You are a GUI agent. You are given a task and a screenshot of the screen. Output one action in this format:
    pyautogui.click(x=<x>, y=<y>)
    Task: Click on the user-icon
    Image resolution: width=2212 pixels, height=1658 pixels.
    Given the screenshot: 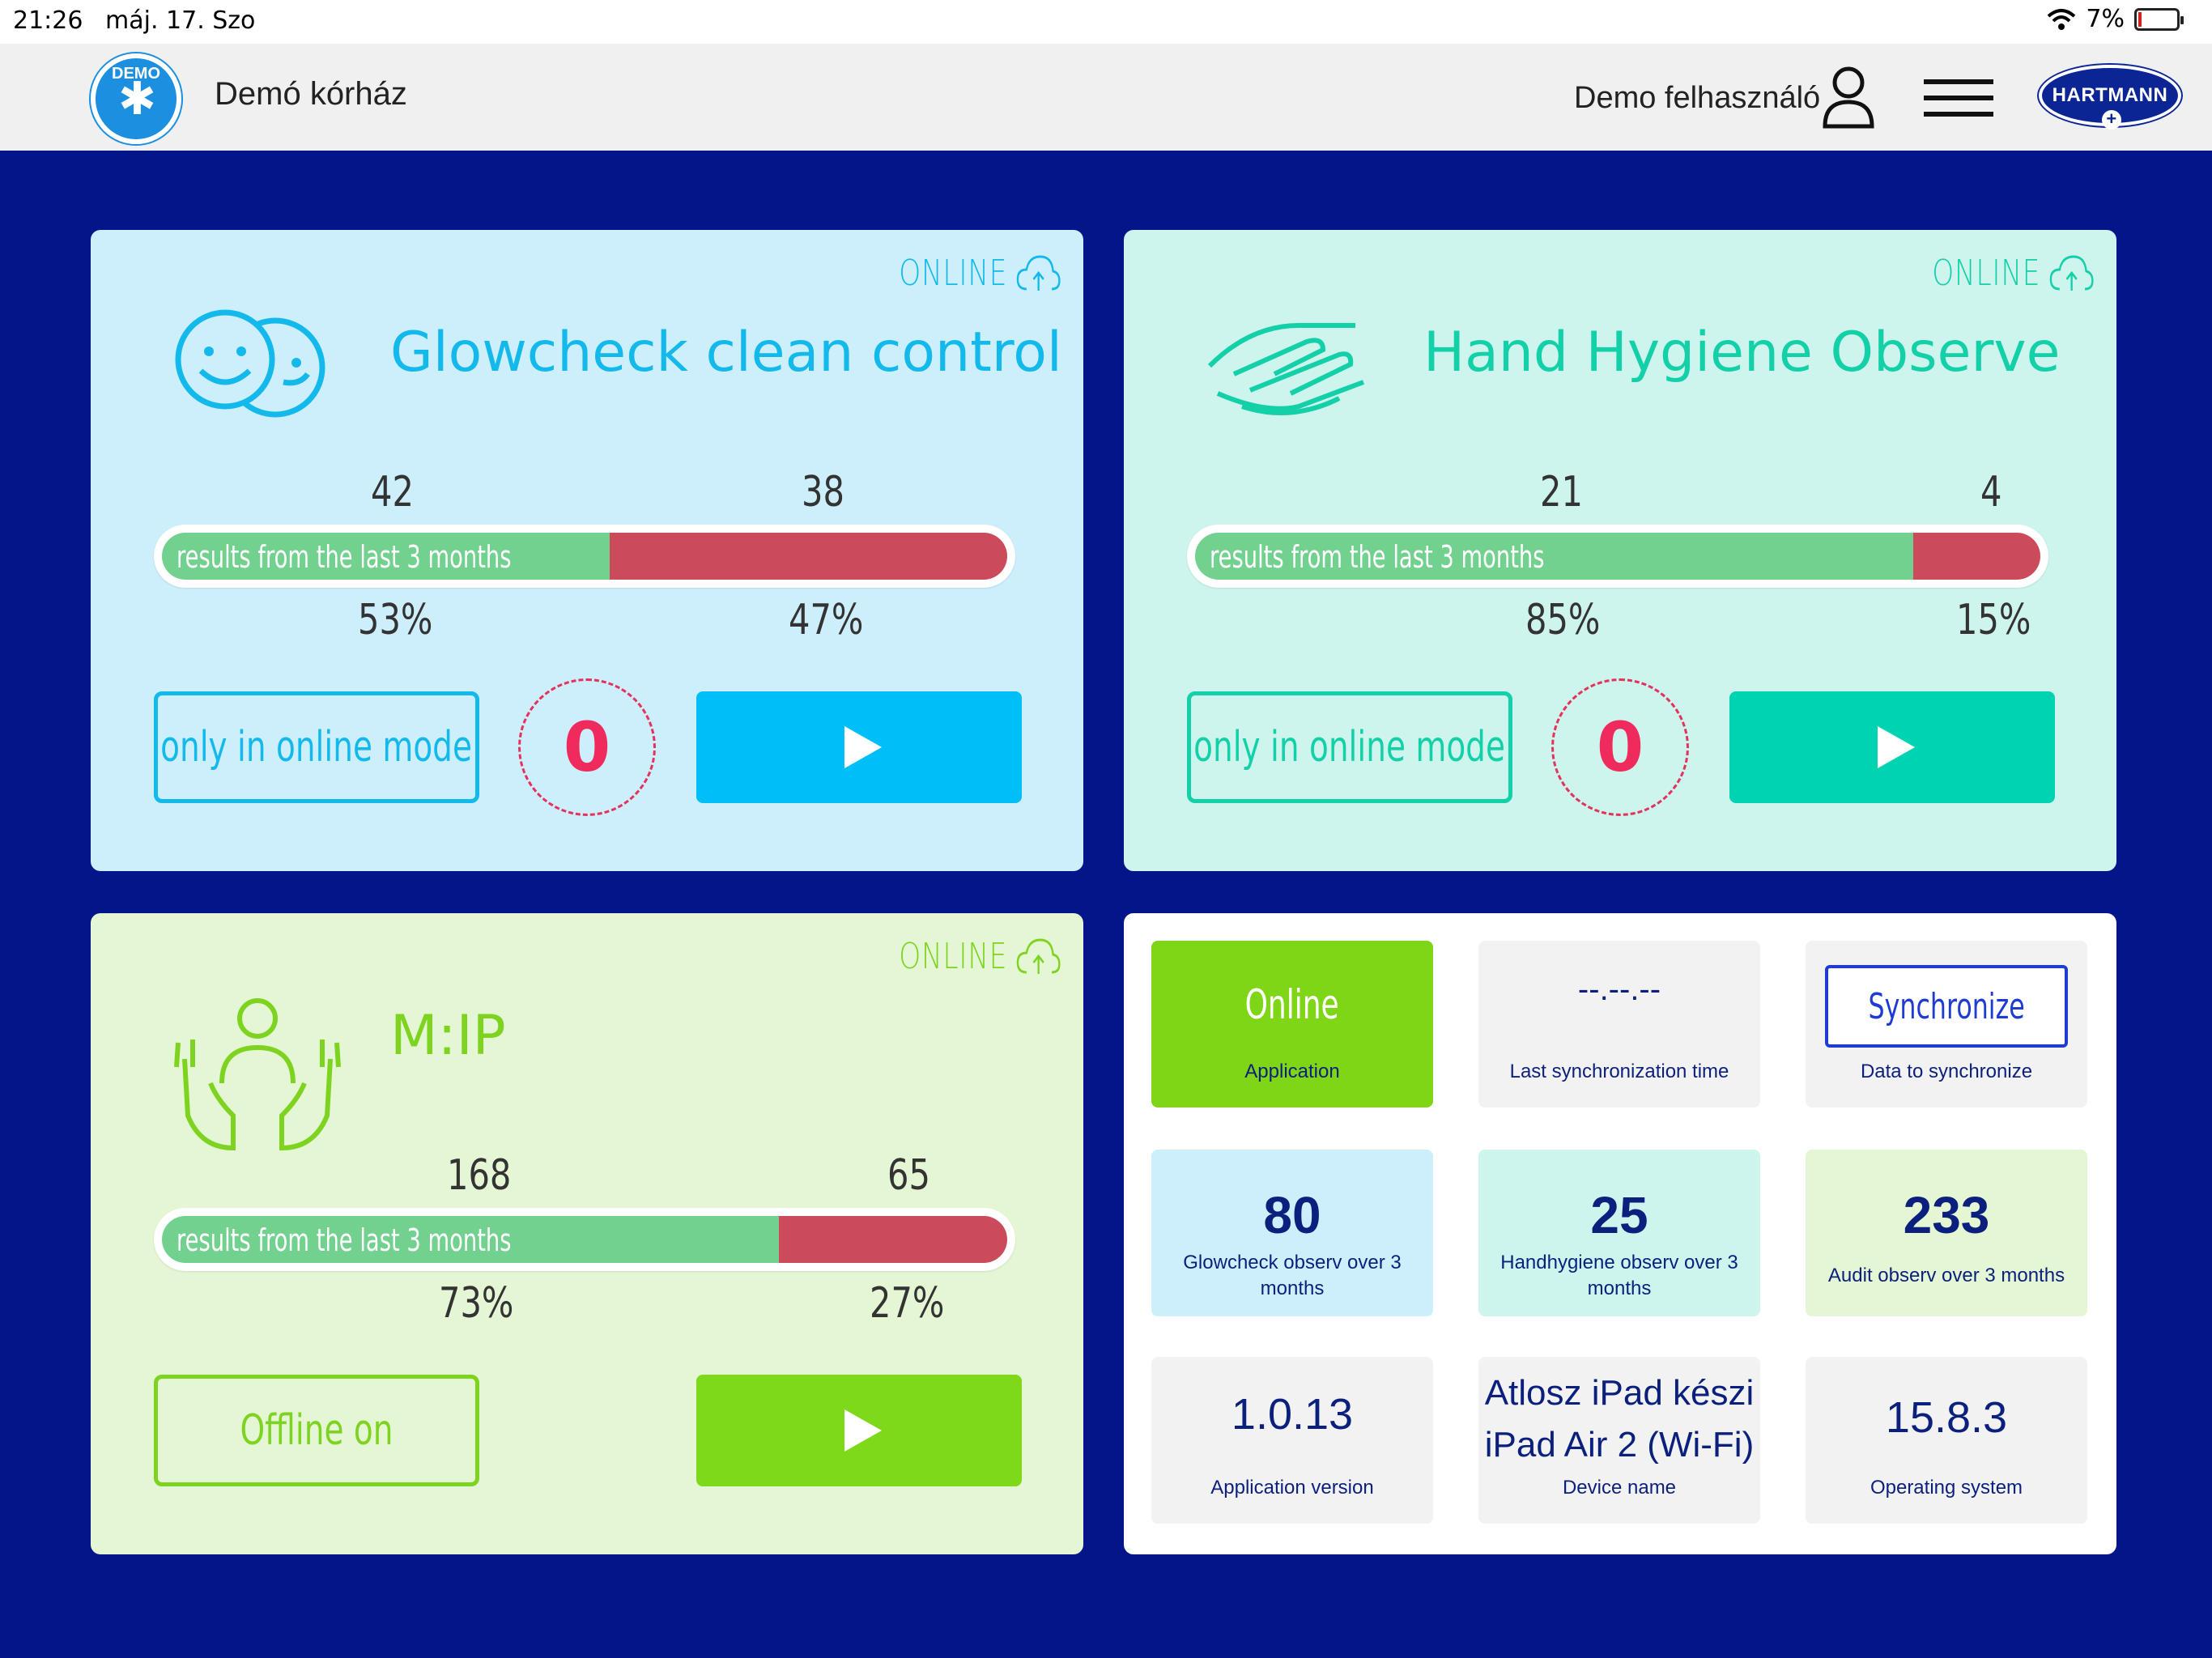 What is the action you would take?
    pyautogui.click(x=1848, y=97)
    